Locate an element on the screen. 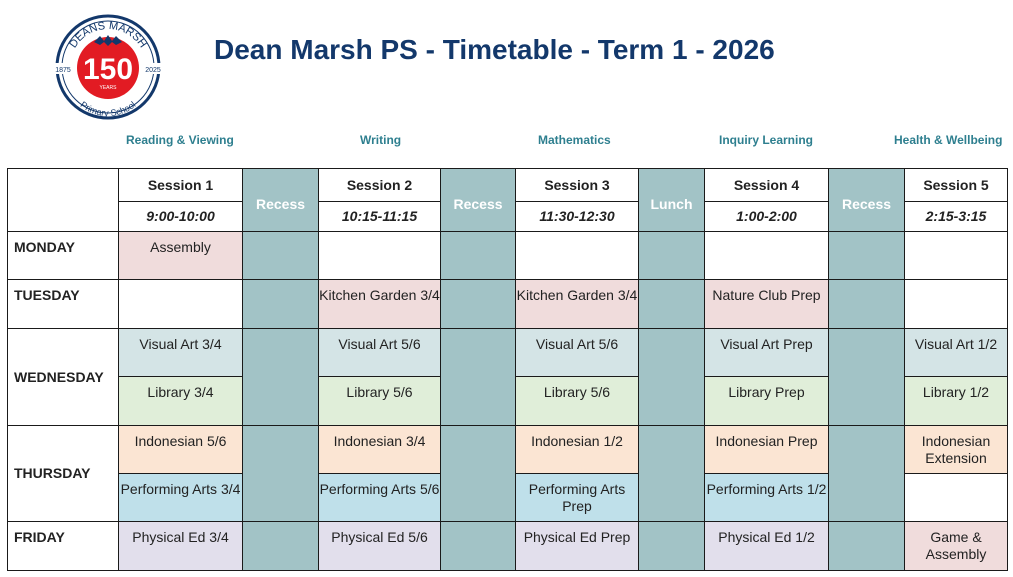 This screenshot has height=577, width=1013. cell-tuesday-s4: Nature Club Prep is located at coordinates (766, 304).